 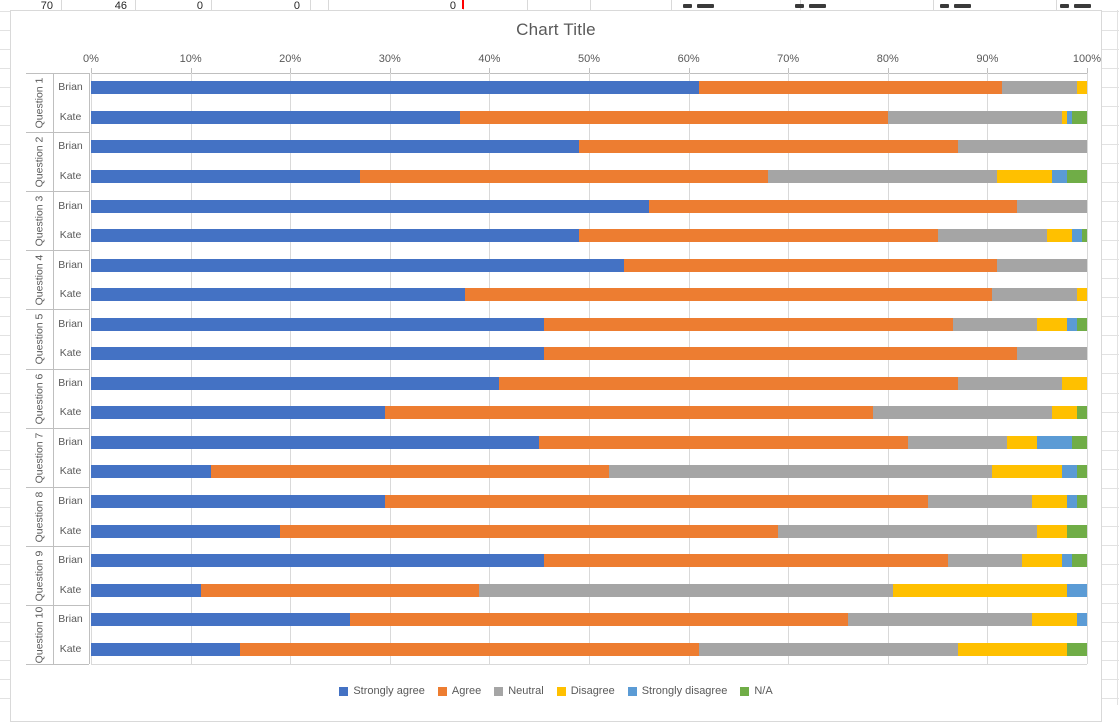 What do you see at coordinates (459, 691) in the screenshot?
I see `legend-item: Agree` at bounding box center [459, 691].